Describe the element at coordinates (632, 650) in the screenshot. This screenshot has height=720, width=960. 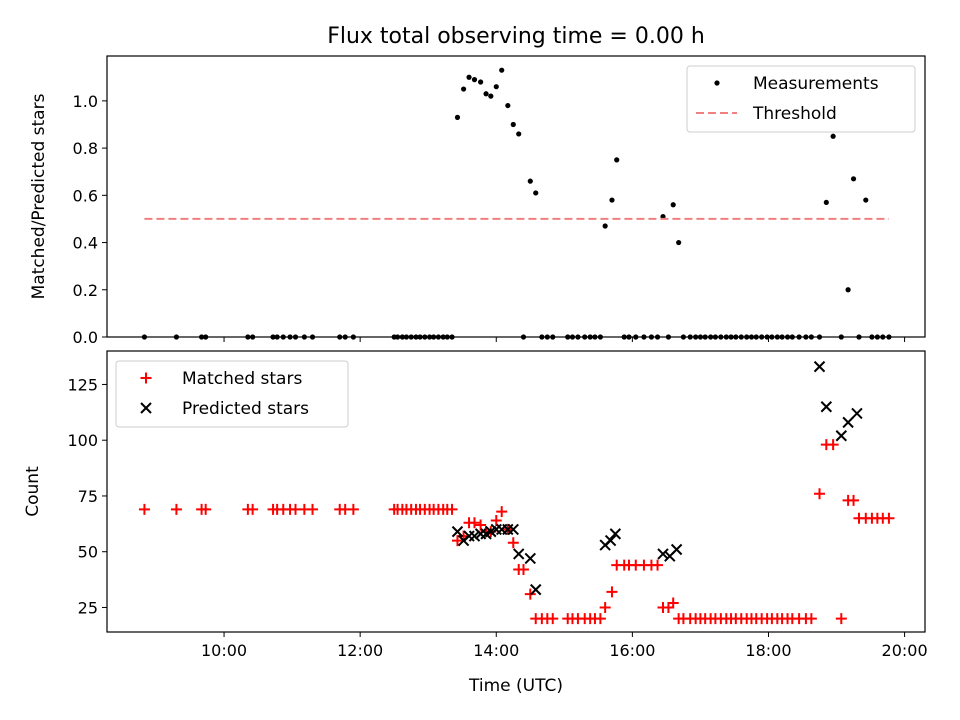
I see `x-tick-label: 16:00` at that location.